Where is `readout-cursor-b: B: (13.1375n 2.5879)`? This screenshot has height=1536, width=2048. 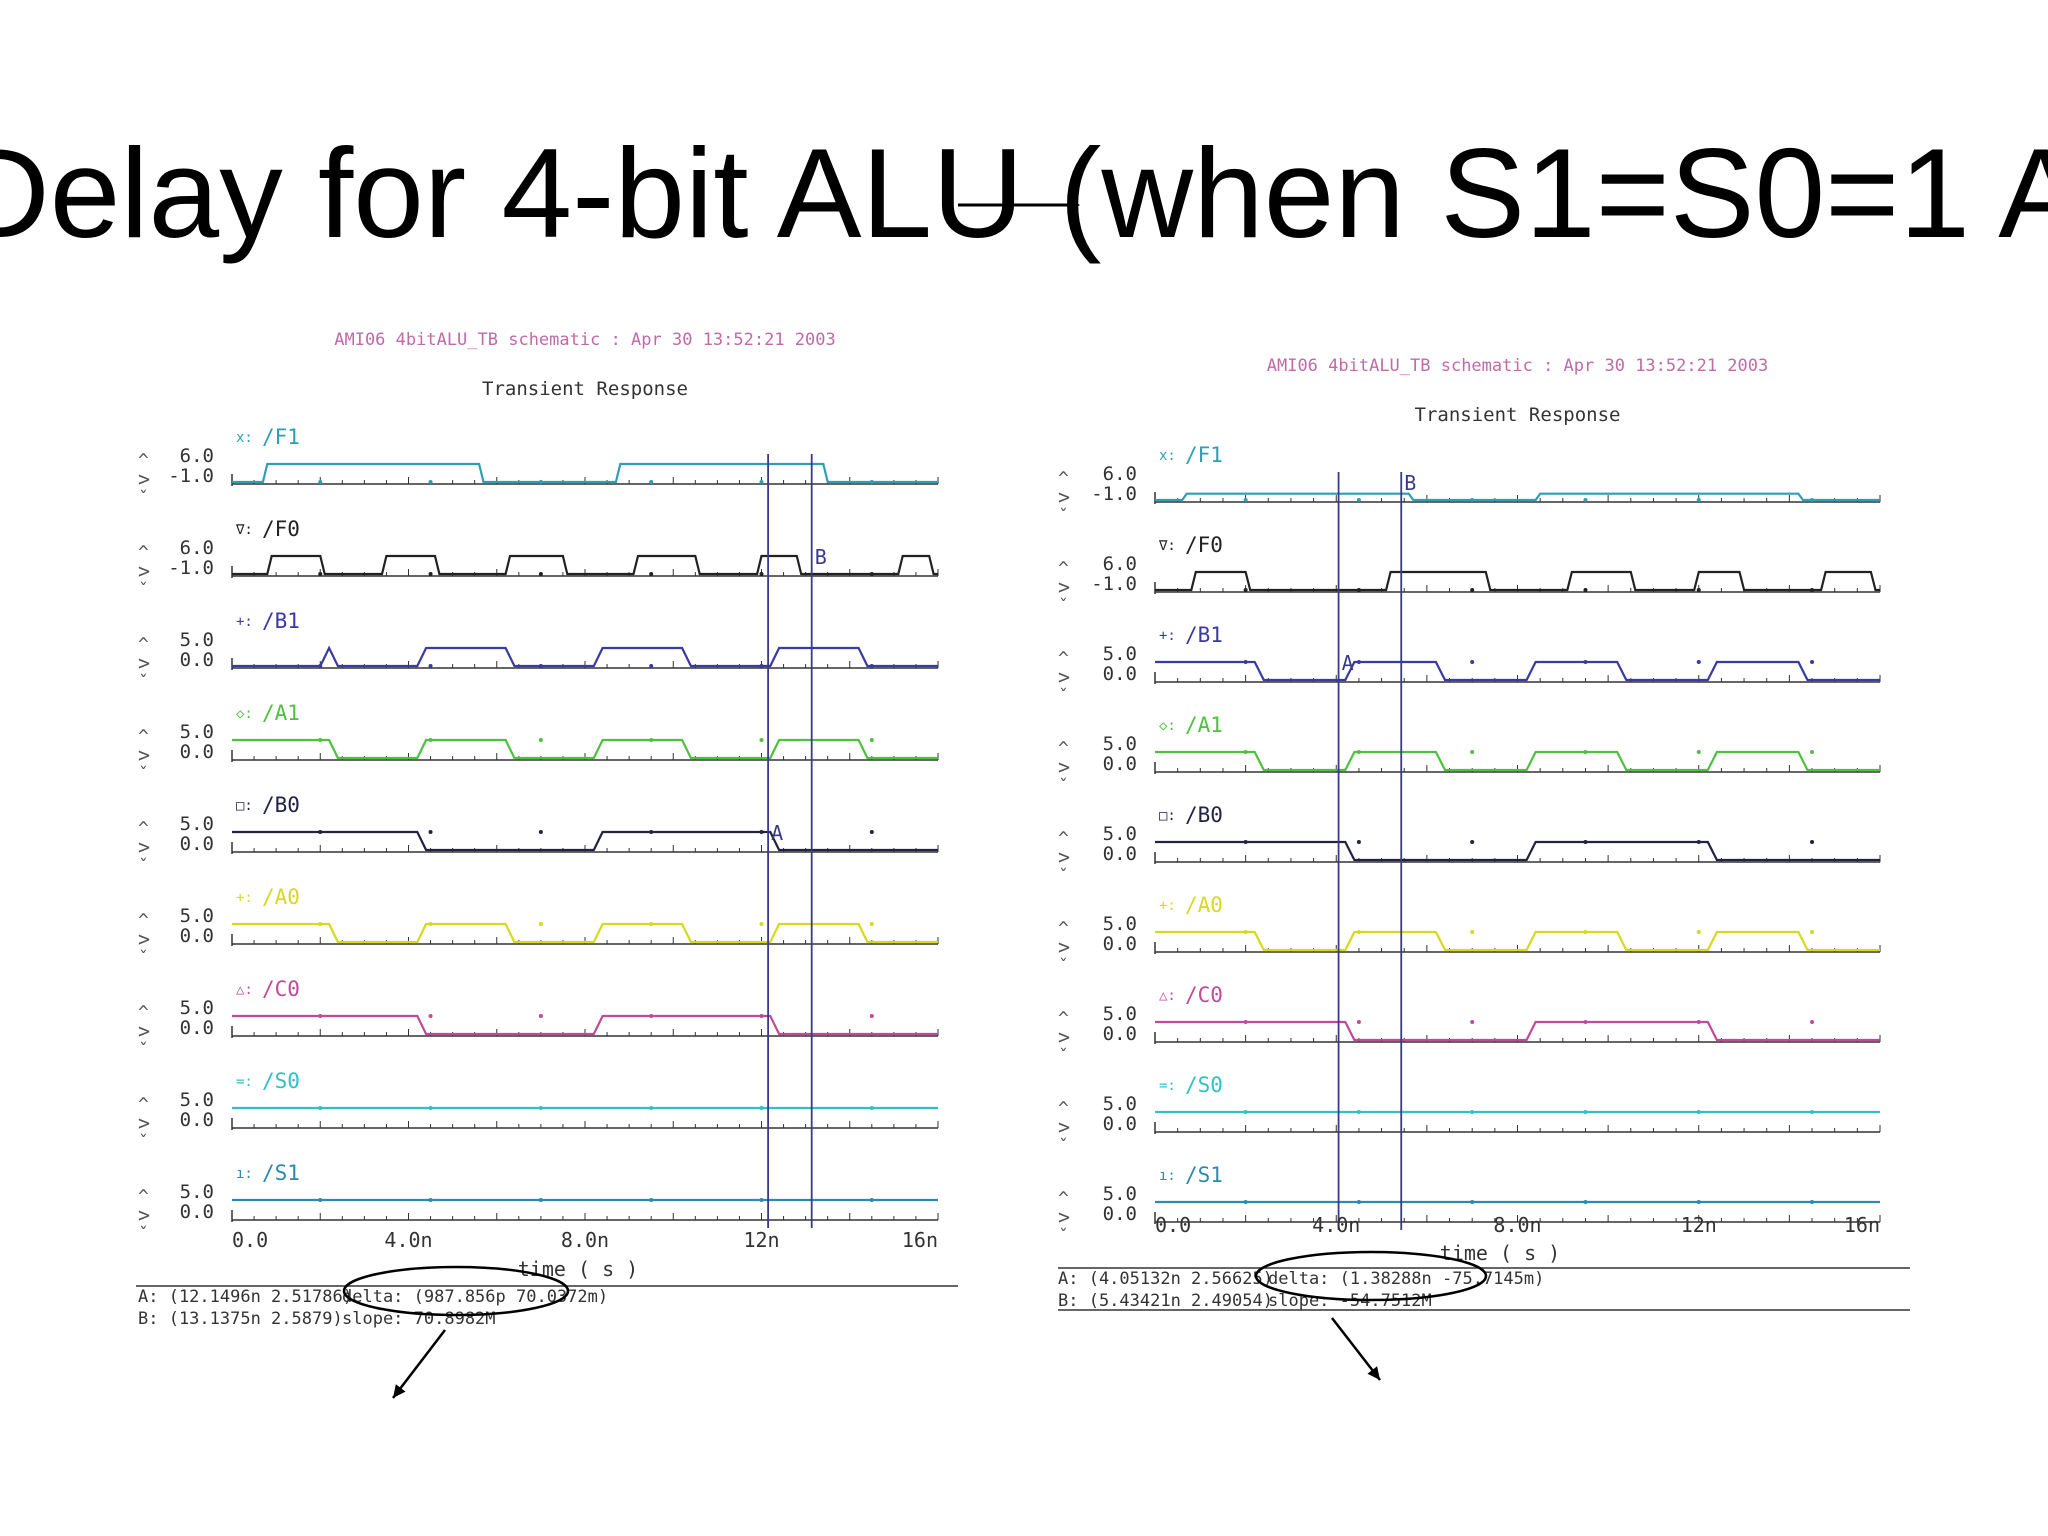 readout-cursor-b: B: (13.1375n 2.5879) is located at coordinates (240, 1319).